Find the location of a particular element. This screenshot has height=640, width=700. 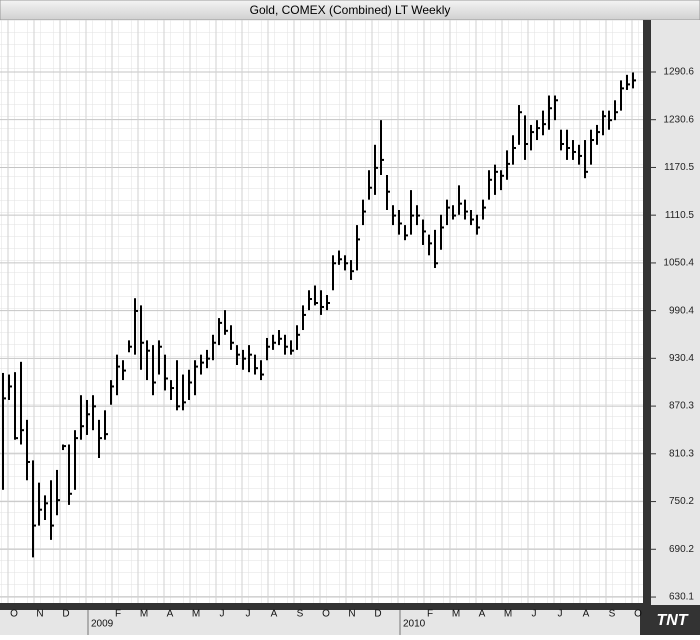

year-label: 2009 is located at coordinates (102, 624).